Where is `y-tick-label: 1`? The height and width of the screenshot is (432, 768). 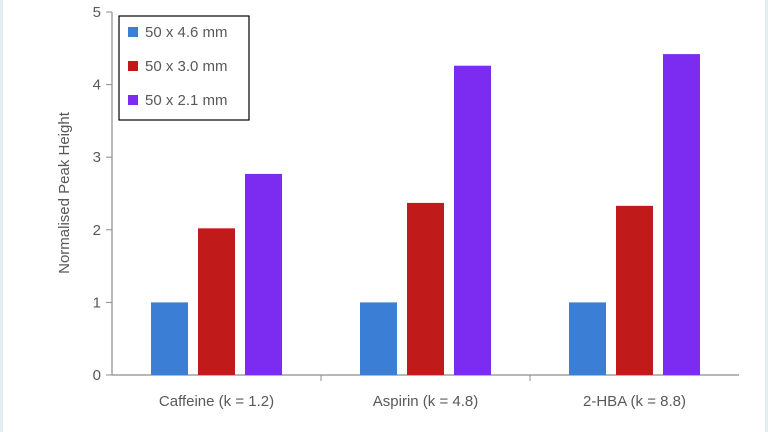
y-tick-label: 1 is located at coordinates (97, 302).